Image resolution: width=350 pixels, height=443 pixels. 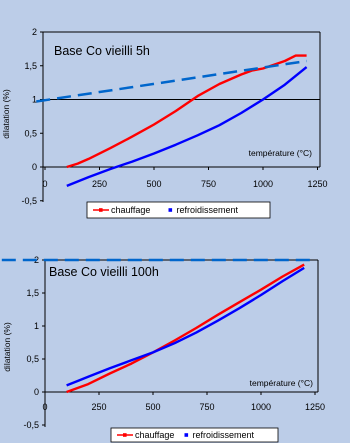 What do you see at coordinates (171, 81) in the screenshot?
I see `trend-line-dashed` at bounding box center [171, 81].